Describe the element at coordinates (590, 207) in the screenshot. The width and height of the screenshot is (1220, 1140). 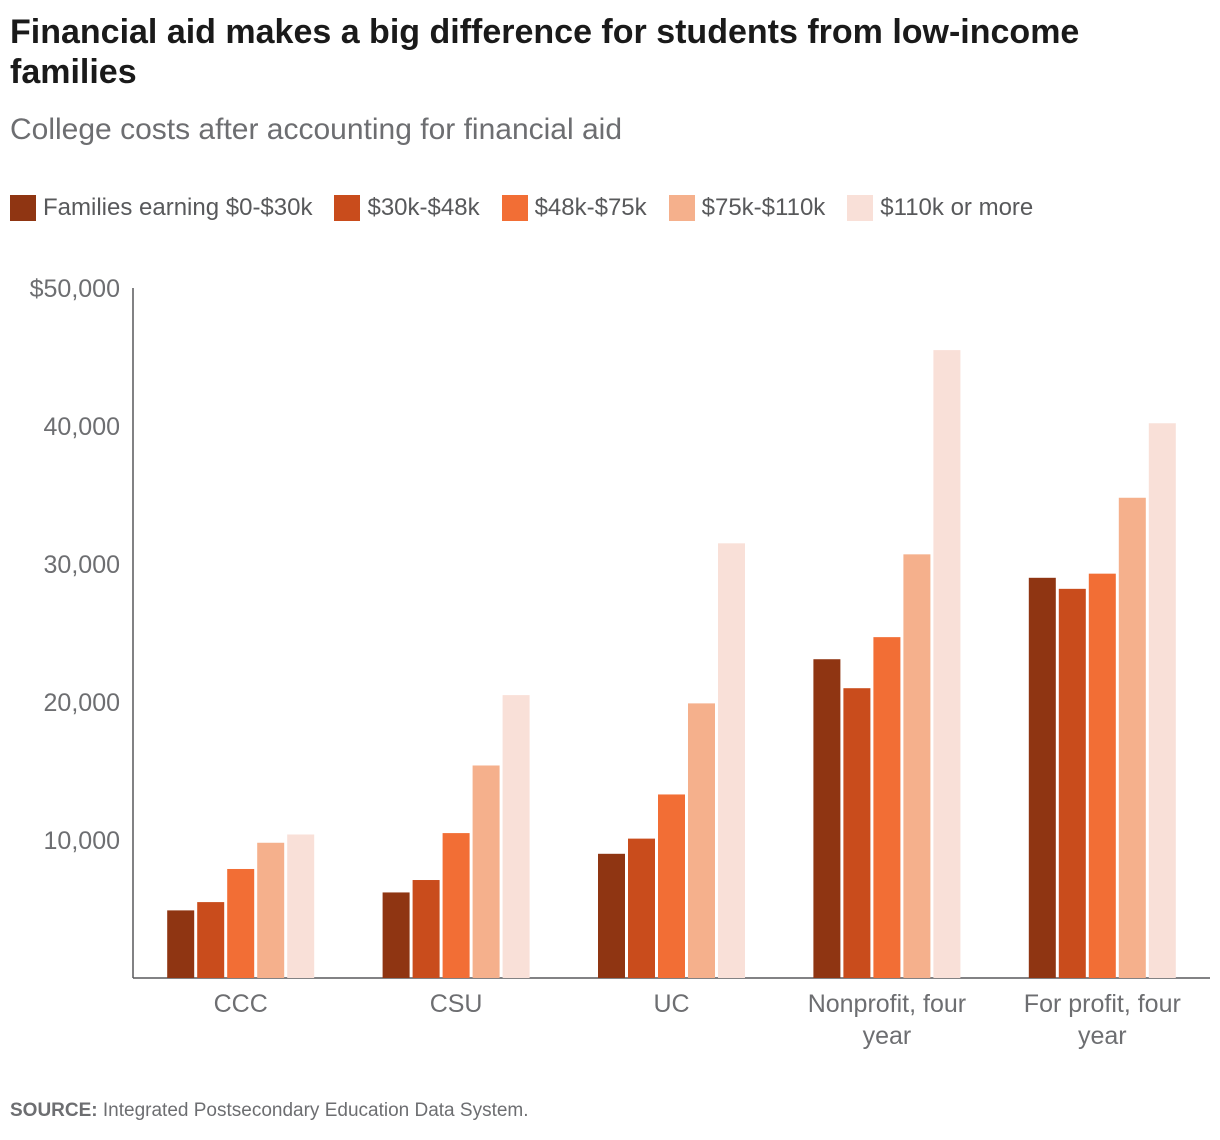
I see `legend-label: $48k-$75k` at that location.